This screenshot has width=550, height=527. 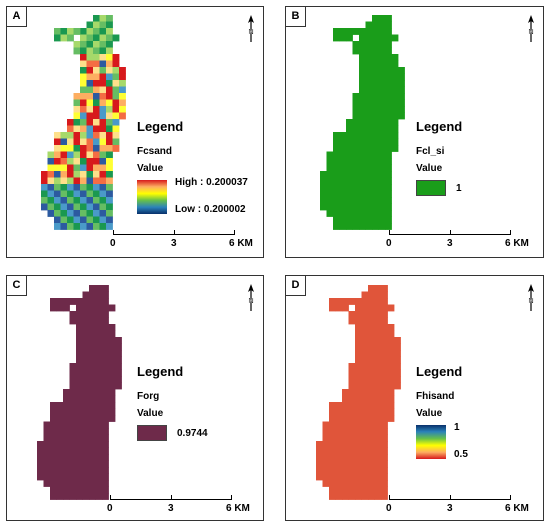 What do you see at coordinates (238, 508) in the screenshot?
I see `scale-tick-6: 6 KM` at bounding box center [238, 508].